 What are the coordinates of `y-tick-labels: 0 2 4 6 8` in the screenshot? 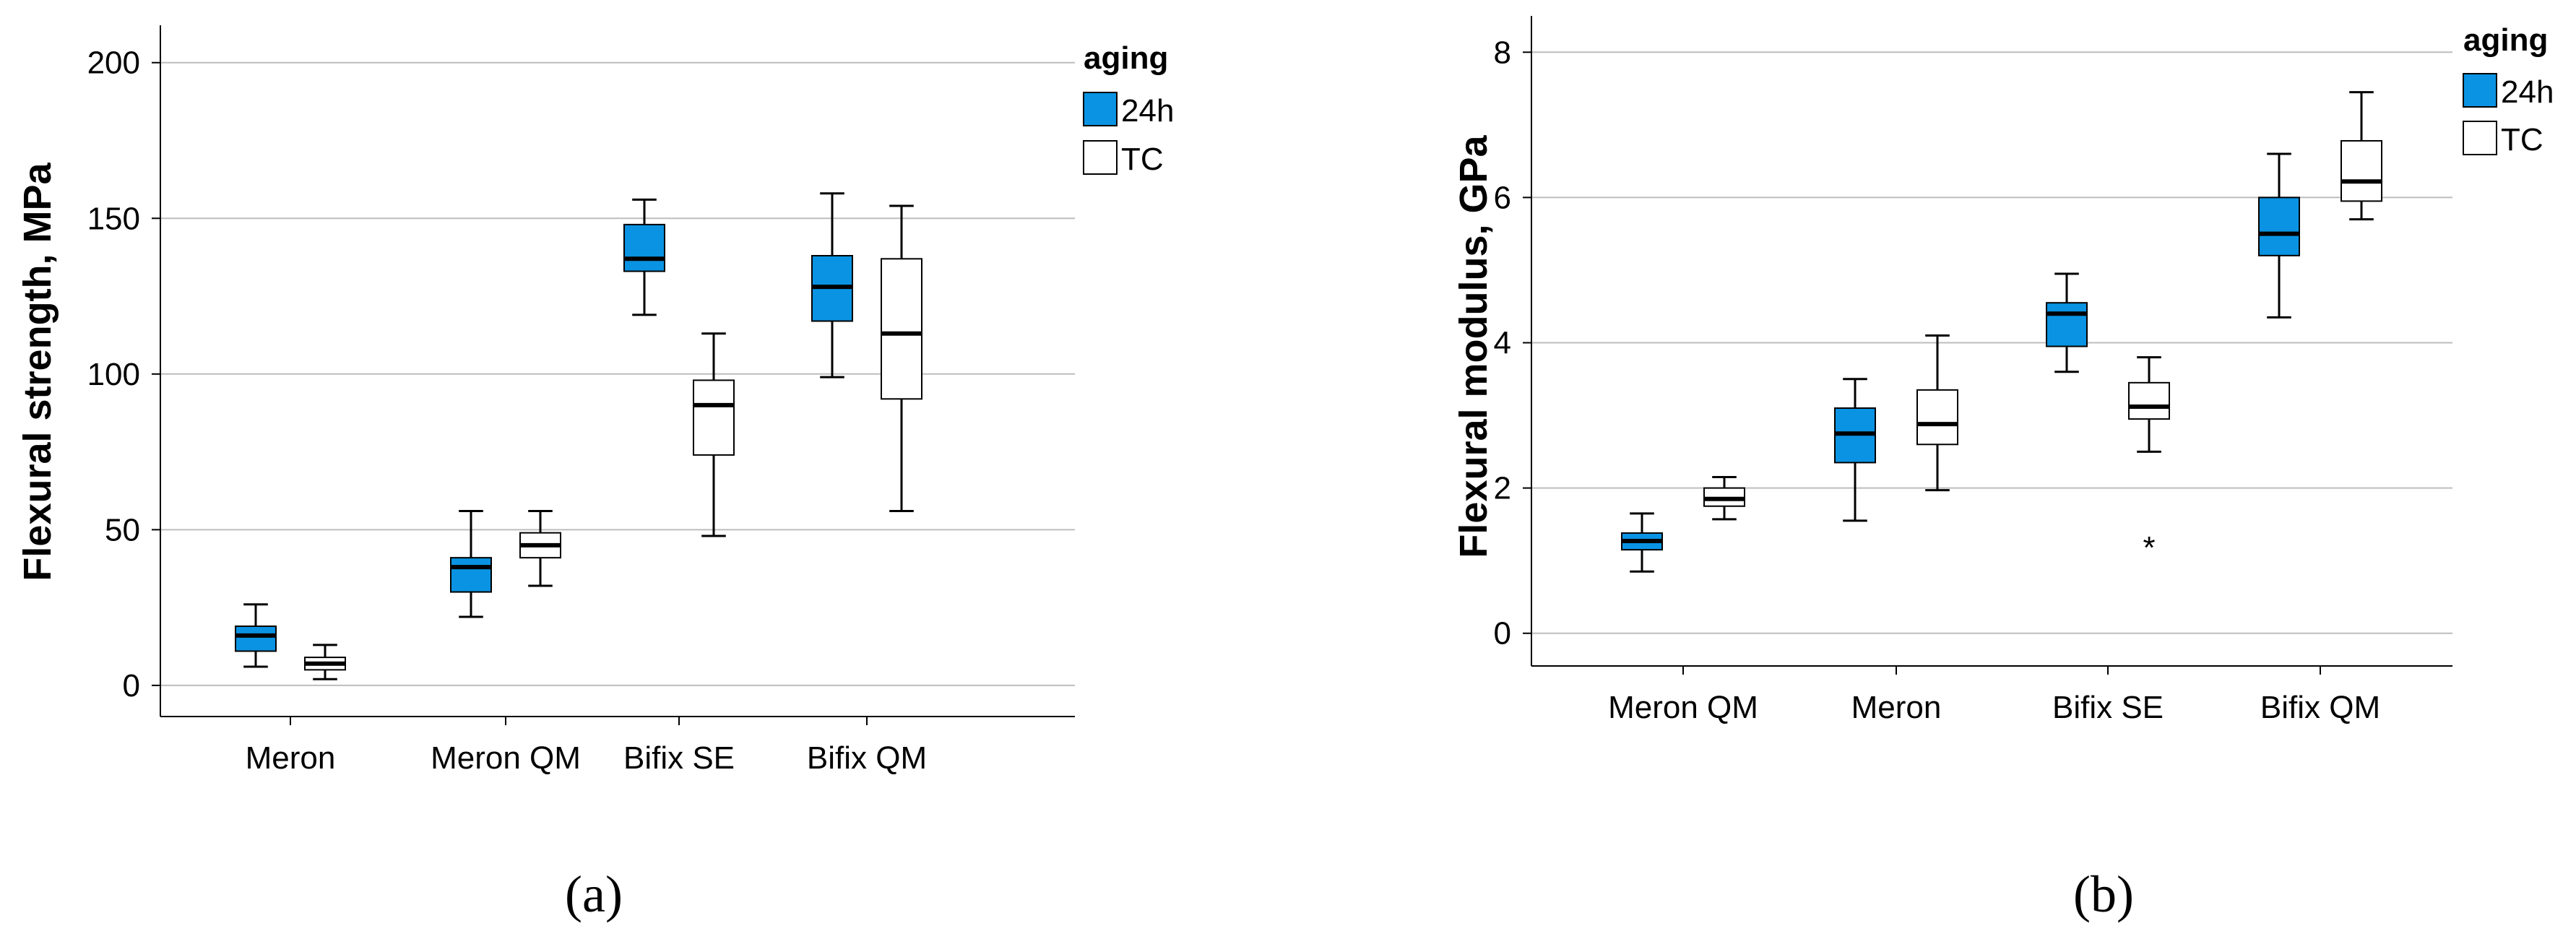 It's located at (1503, 343).